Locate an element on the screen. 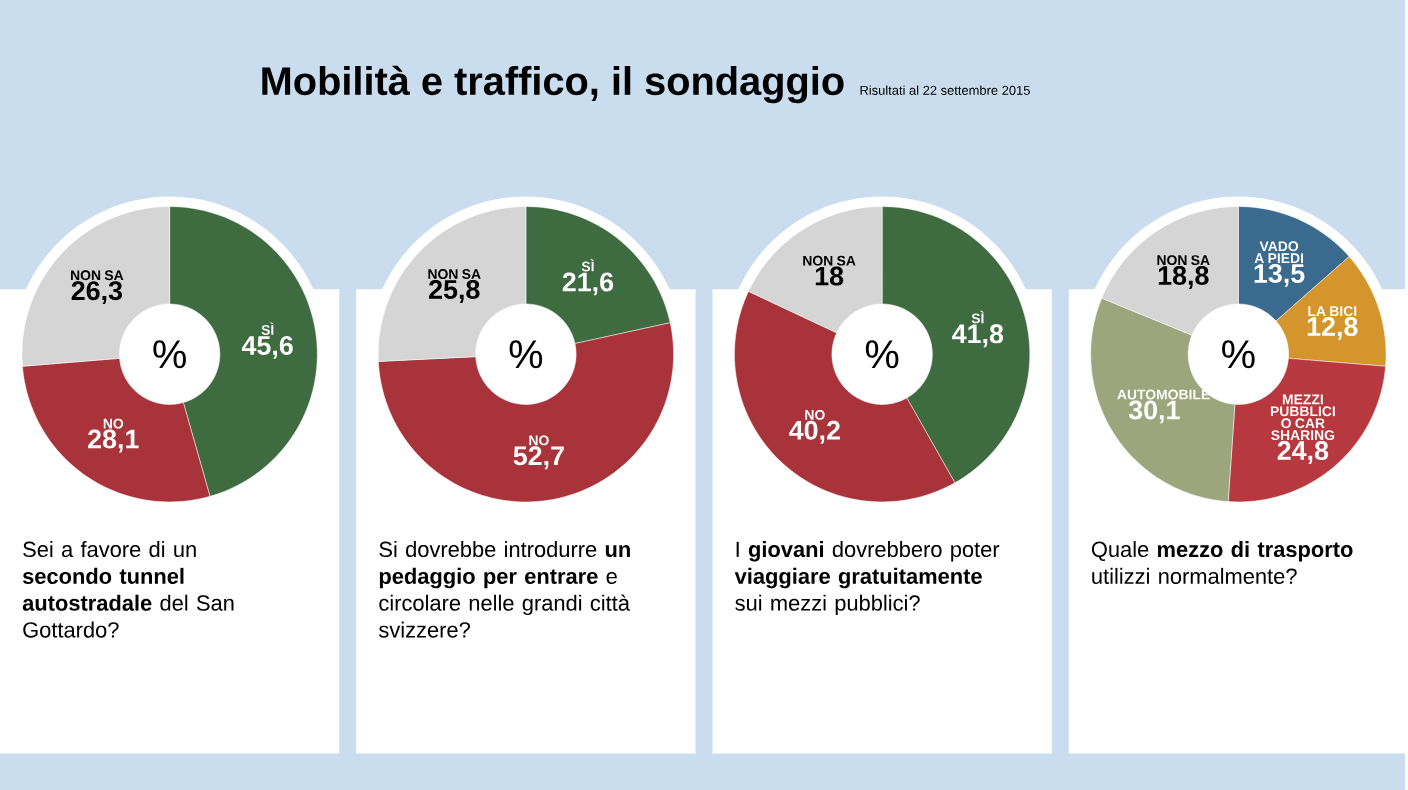 The image size is (1408, 790). data-label: 12,8 is located at coordinates (1332, 328).